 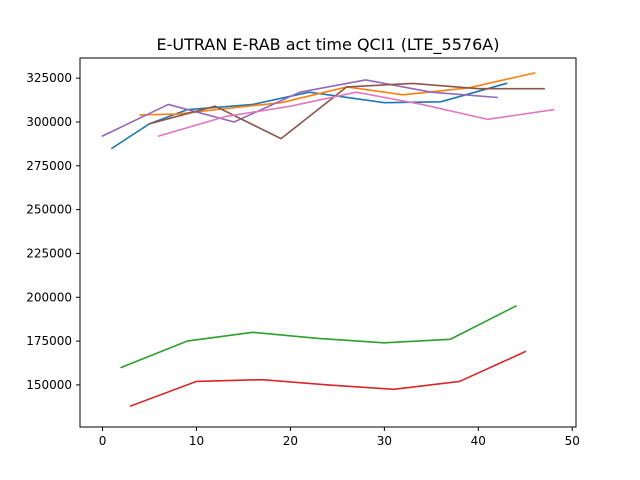 I want to click on x-tick-label: 20, so click(x=290, y=441).